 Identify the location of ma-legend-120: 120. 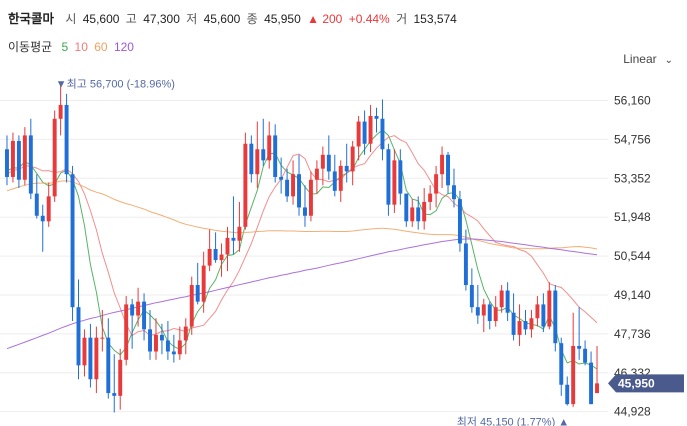
(123, 47).